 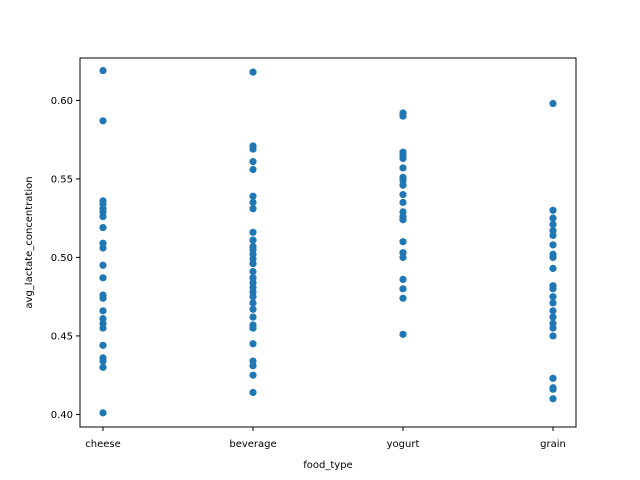 I want to click on y-tick-label: 0.55, so click(x=62, y=179).